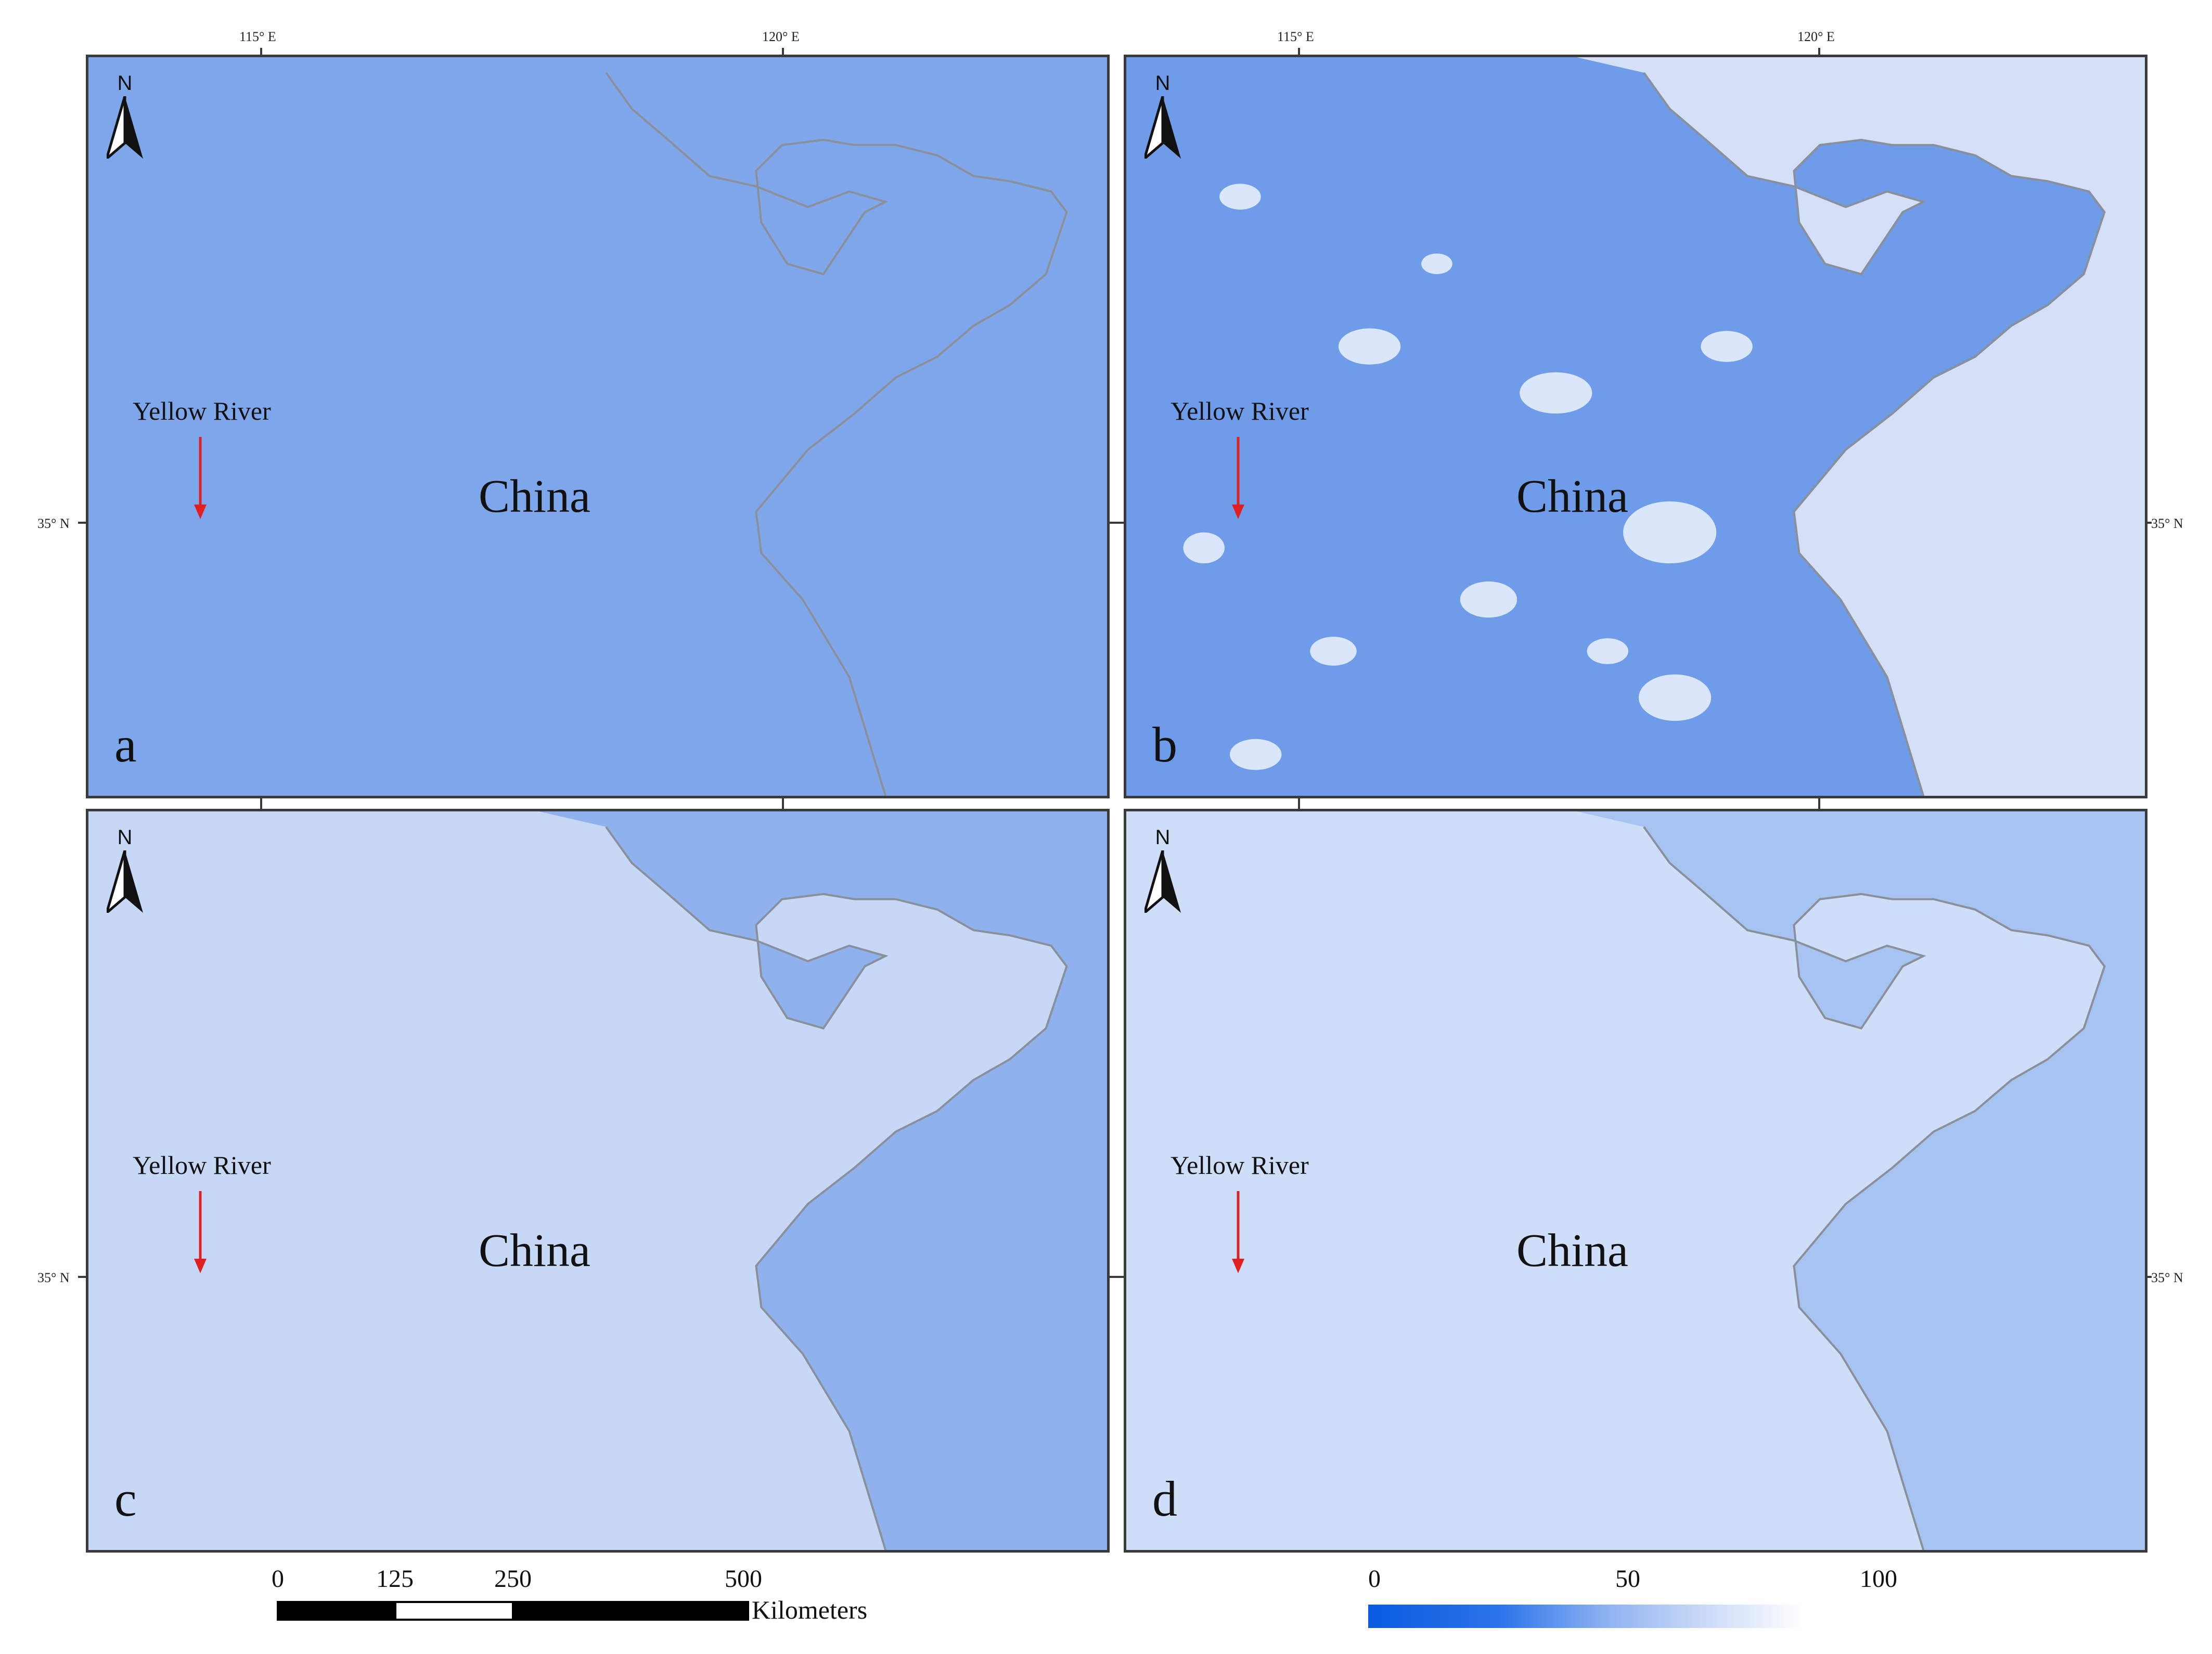  Describe the element at coordinates (781, 36) in the screenshot. I see `lon-label-120-top-left: 120° E` at that location.